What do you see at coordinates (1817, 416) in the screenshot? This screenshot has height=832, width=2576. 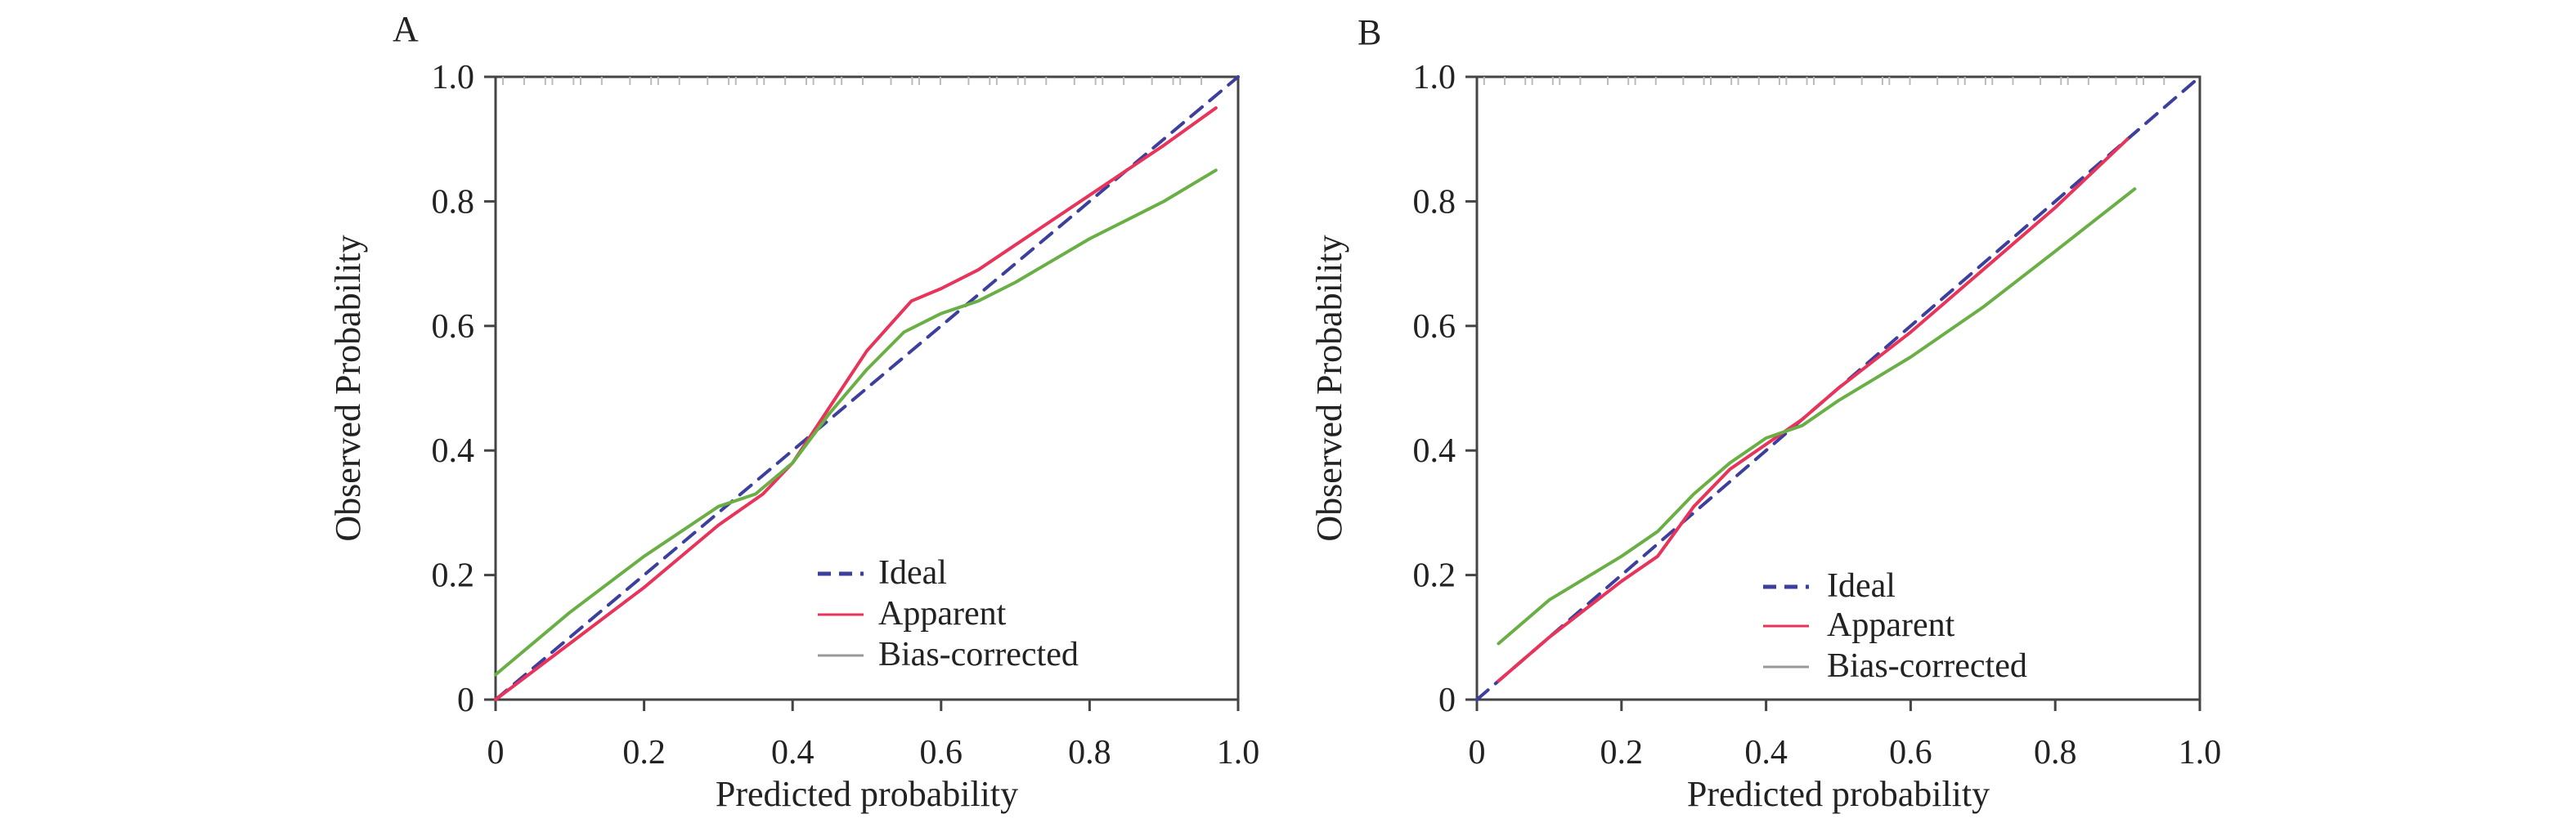 I see `series-line-bias-corrected` at bounding box center [1817, 416].